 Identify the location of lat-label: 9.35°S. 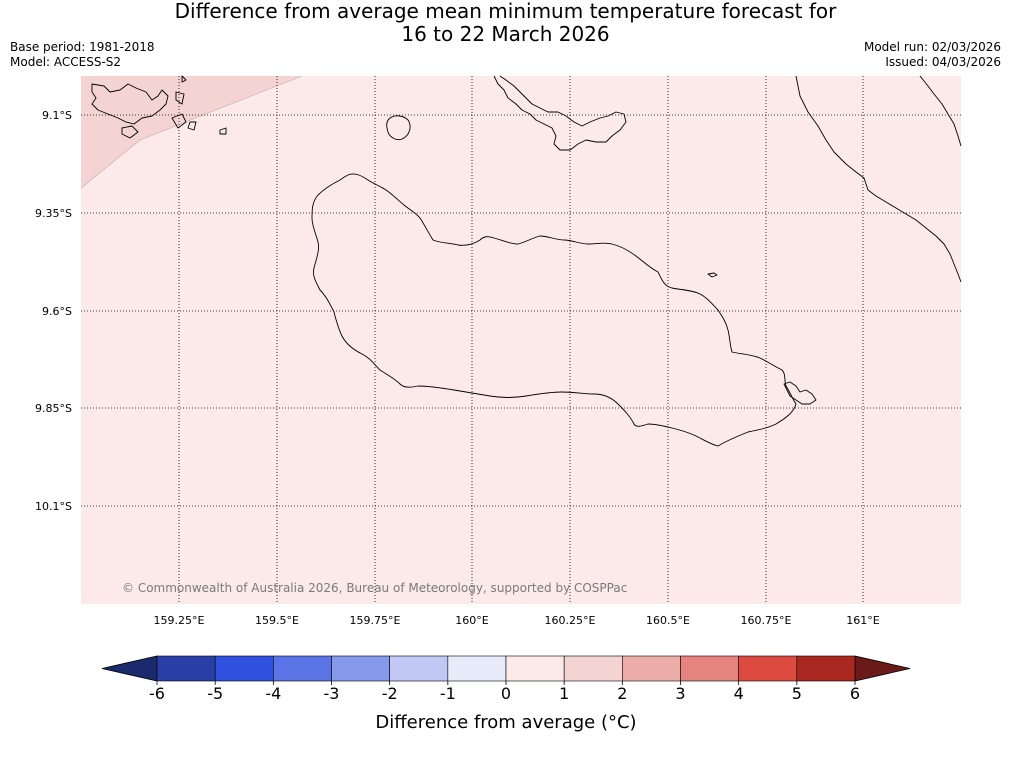
(53, 213).